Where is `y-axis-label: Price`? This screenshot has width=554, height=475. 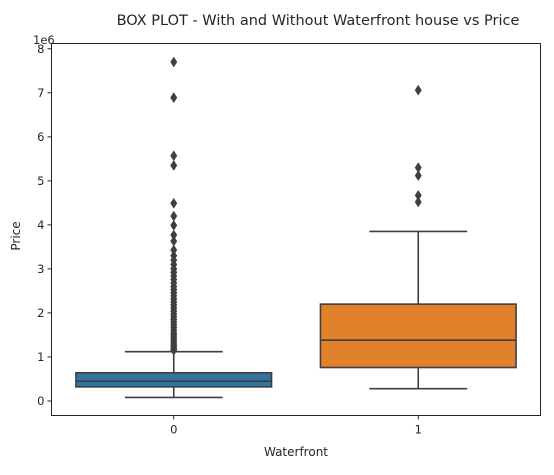
y-axis-label: Price is located at coordinates (16, 235).